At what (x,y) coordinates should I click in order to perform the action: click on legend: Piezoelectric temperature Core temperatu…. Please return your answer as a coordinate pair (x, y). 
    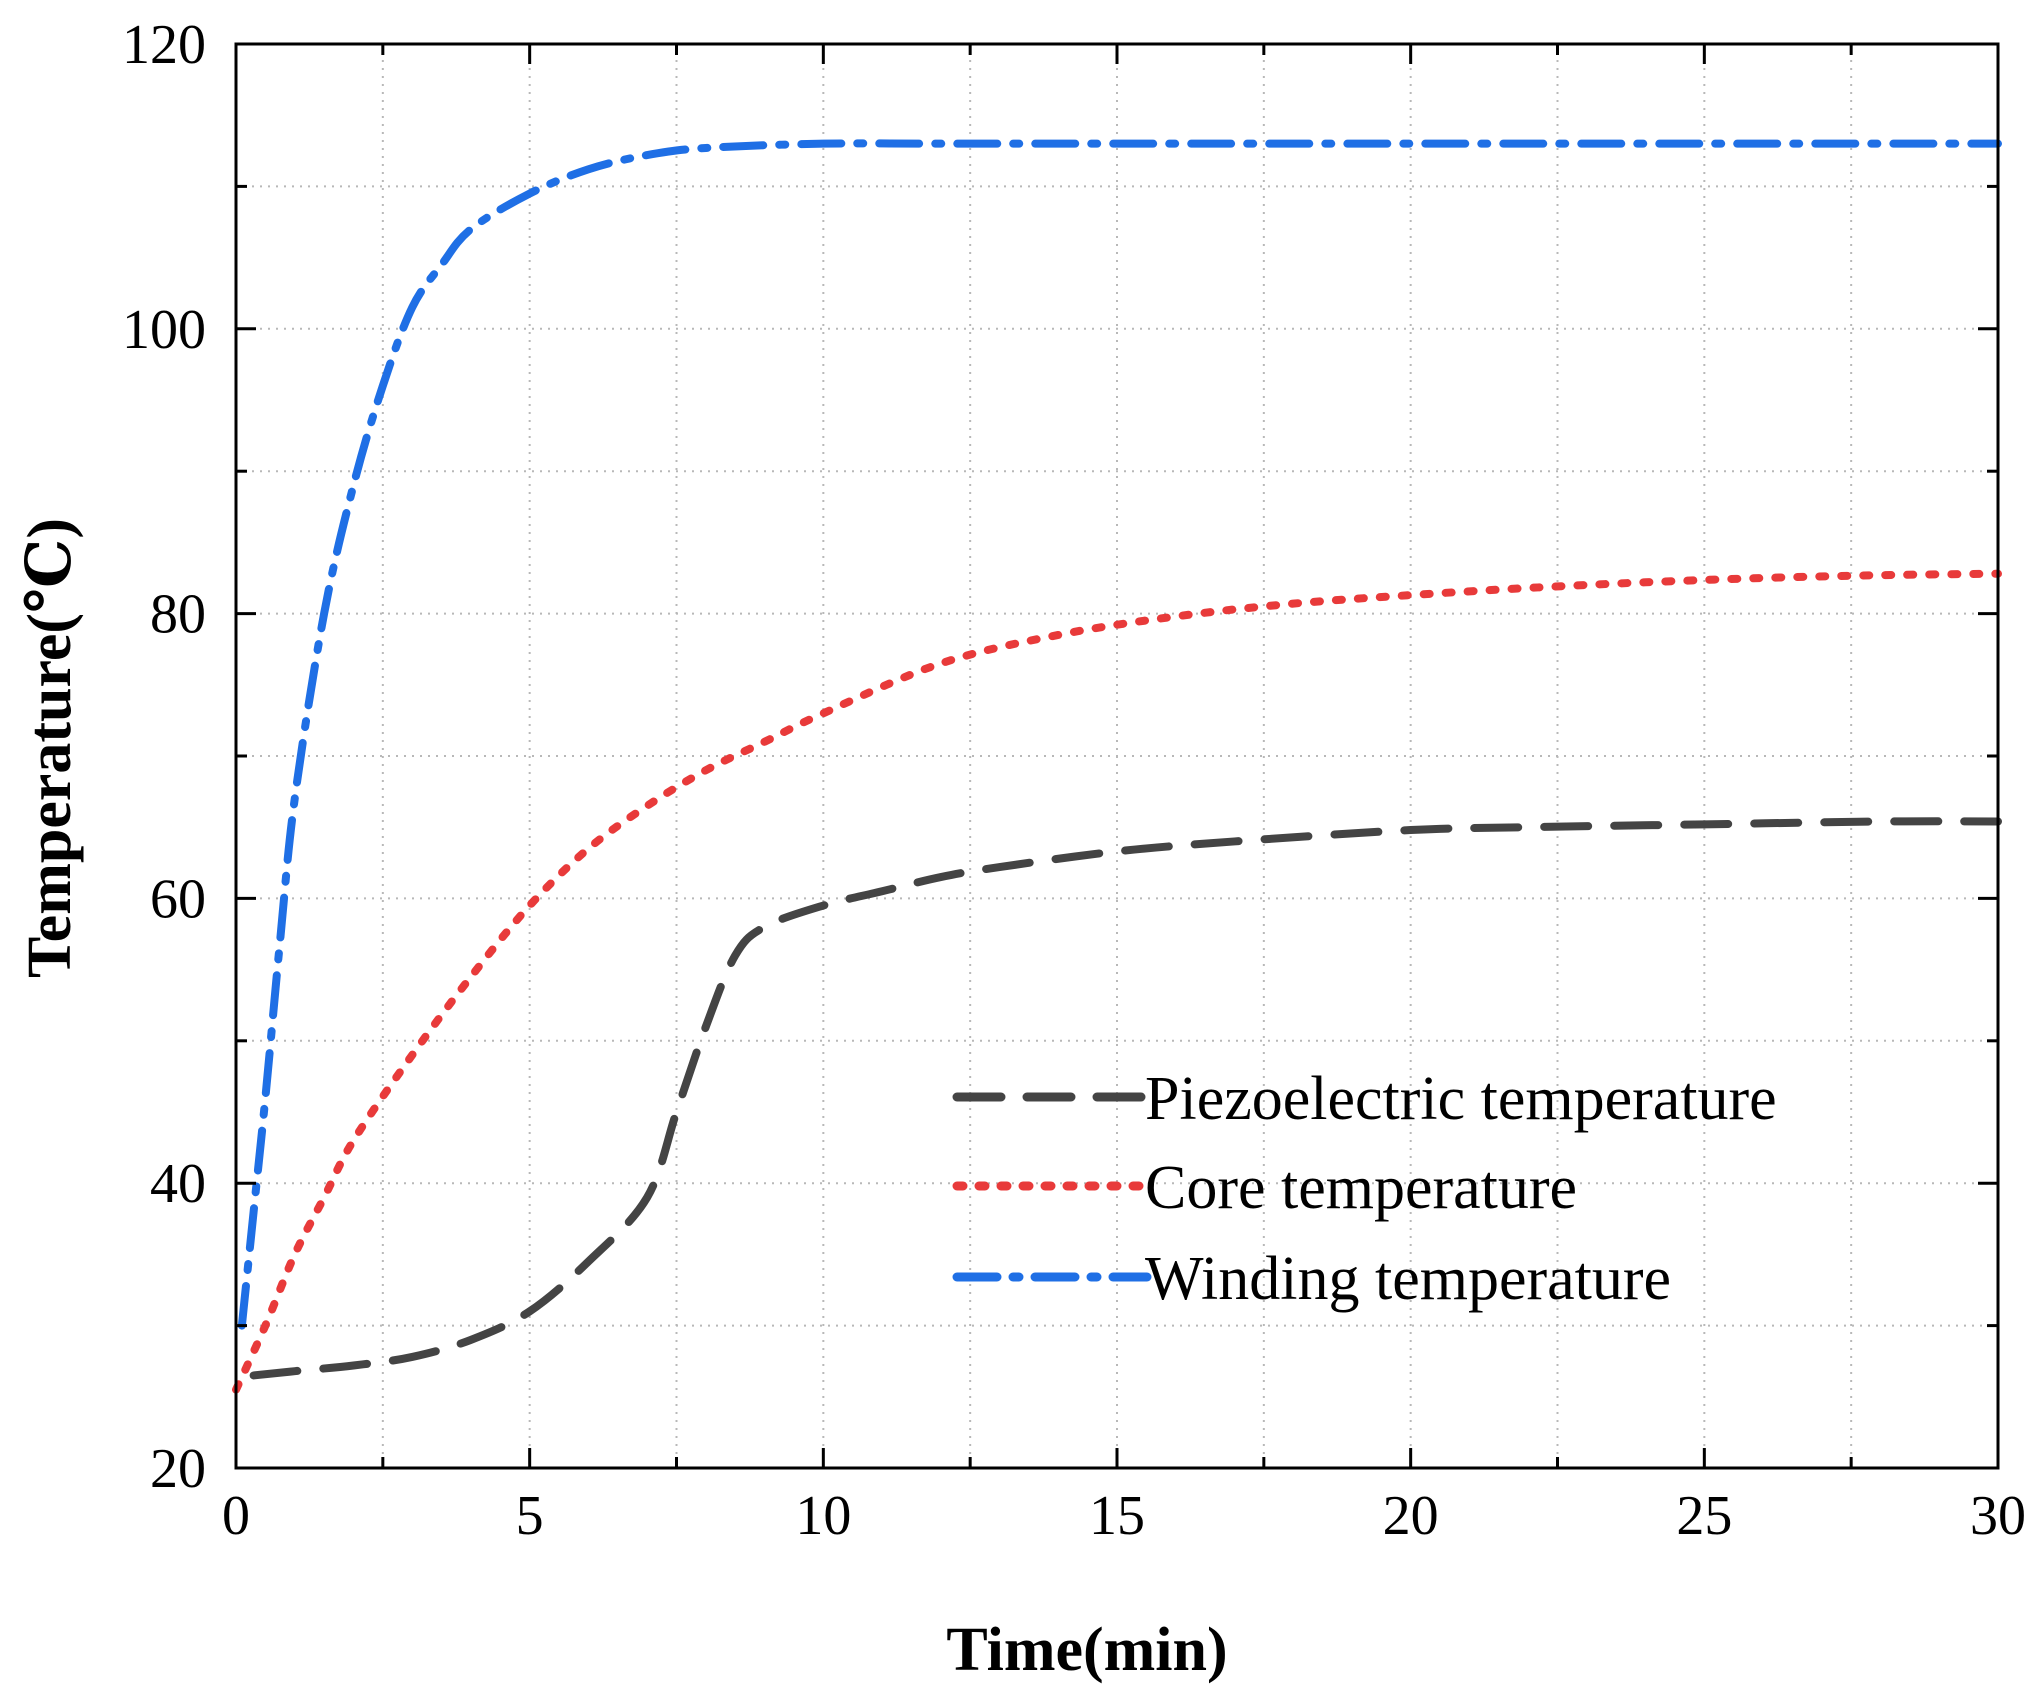
    Looking at the image, I should click on (1364, 1189).